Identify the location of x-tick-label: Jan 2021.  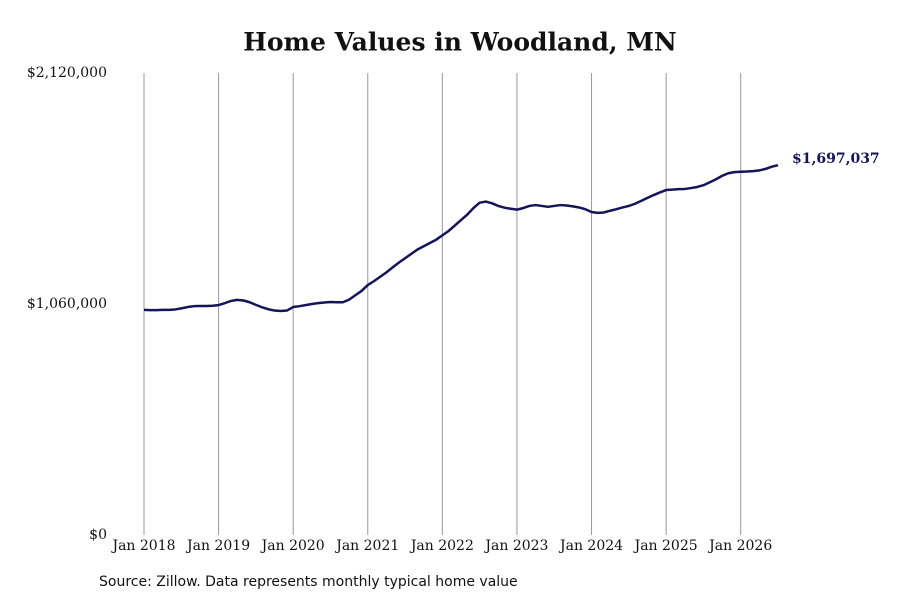
(366, 546).